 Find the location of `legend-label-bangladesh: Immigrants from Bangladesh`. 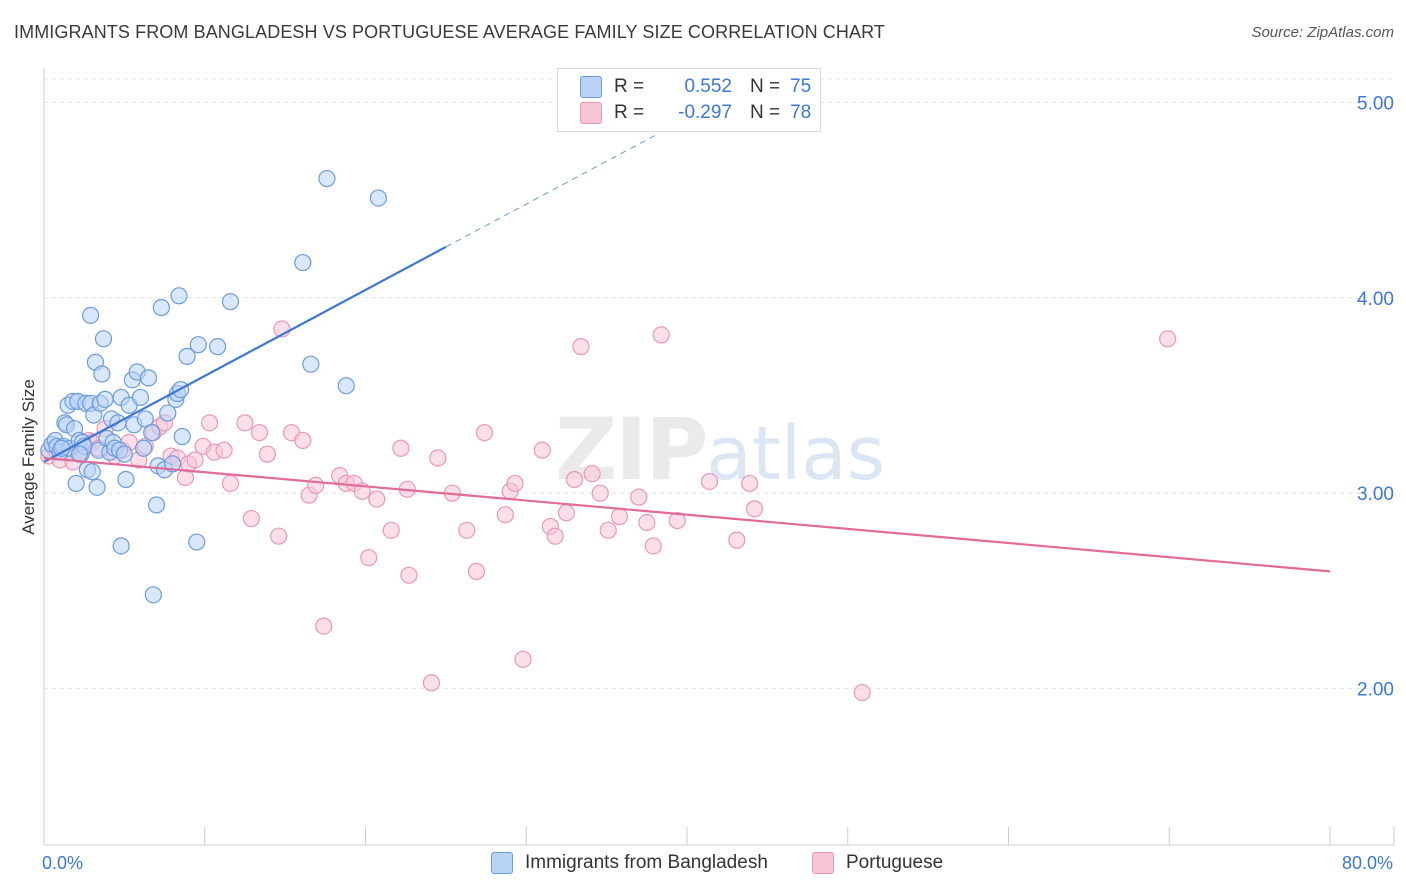

legend-label-bangladesh: Immigrants from Bangladesh is located at coordinates (646, 862).